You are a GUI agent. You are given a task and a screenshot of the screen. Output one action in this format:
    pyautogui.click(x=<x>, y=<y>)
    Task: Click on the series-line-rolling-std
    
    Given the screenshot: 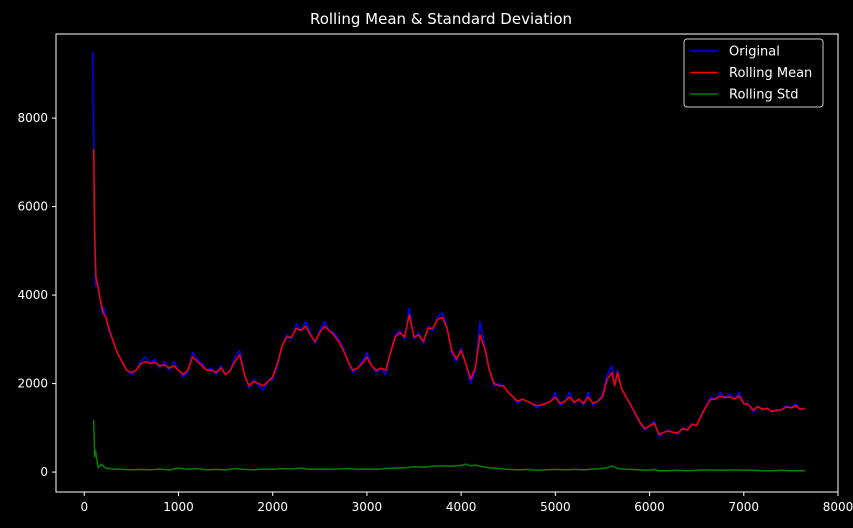 What is the action you would take?
    pyautogui.click(x=448, y=445)
    